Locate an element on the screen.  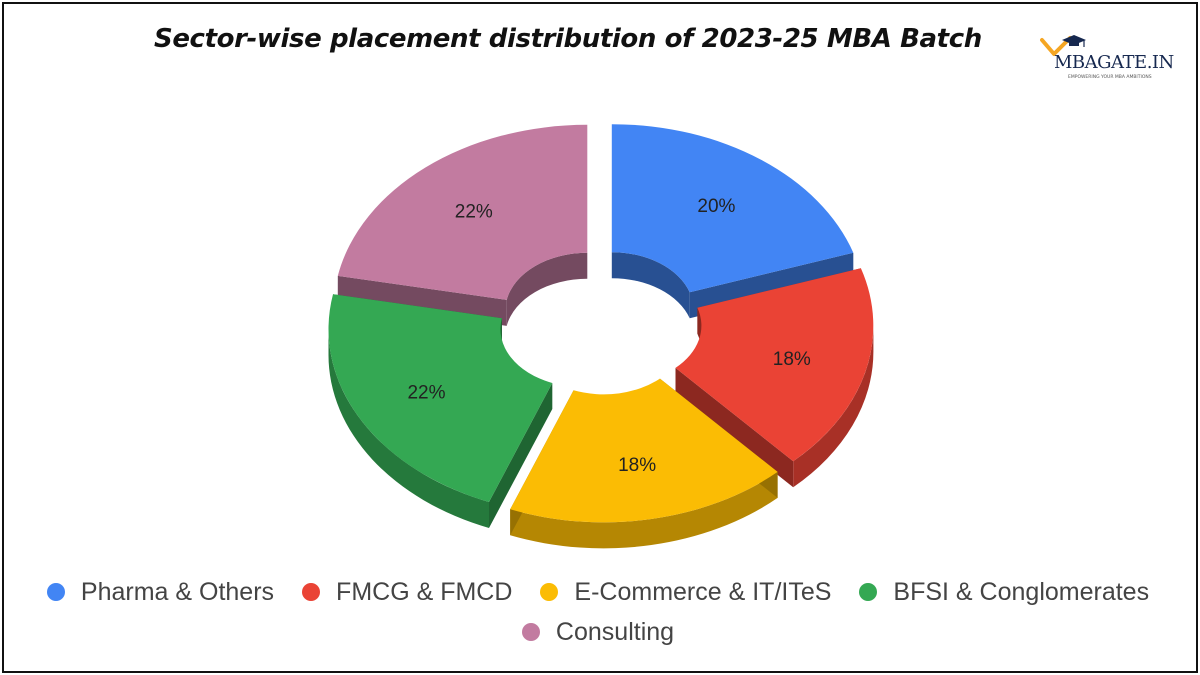
brand-logo: MBAGATE.IN EMPOWERING YOUR MBA AMBITIONS is located at coordinates (1107, 60).